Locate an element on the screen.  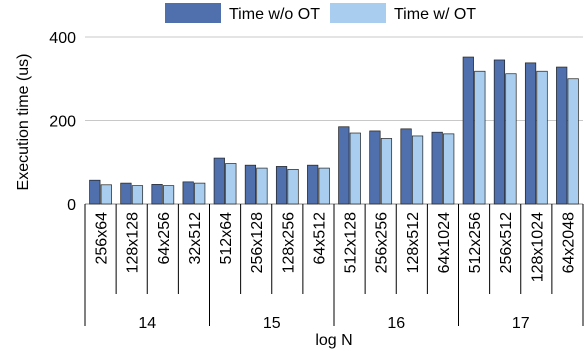
legend-label: Time w/o OT is located at coordinates (274, 14).